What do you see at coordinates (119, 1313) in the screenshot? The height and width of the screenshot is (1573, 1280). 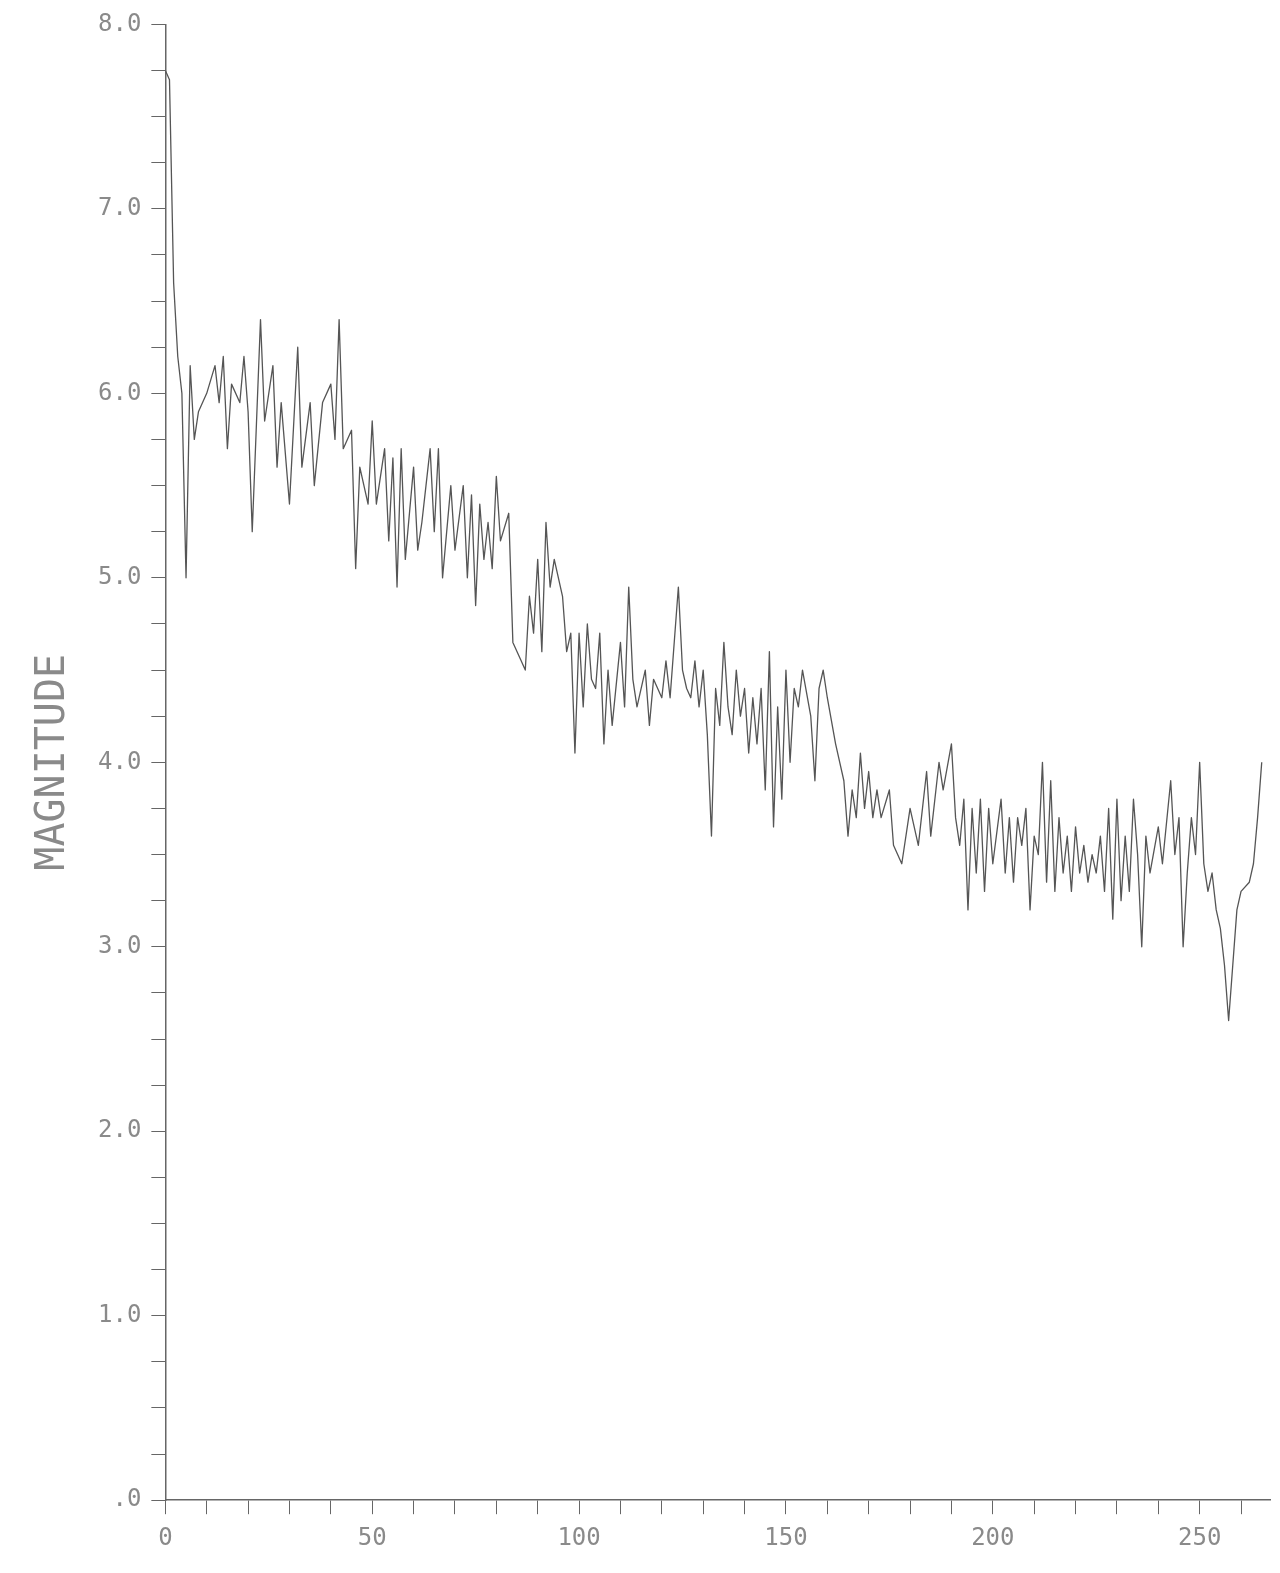 I see `y-tick-label: 1.0` at bounding box center [119, 1313].